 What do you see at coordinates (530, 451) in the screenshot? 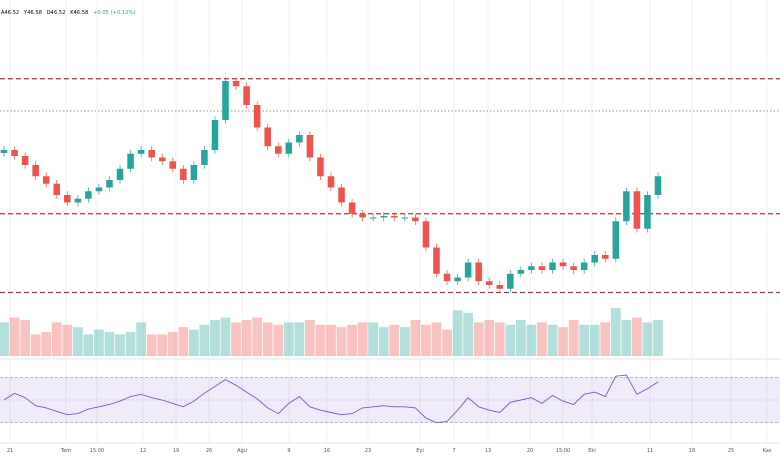
I see `x-tick-label-13: 20` at bounding box center [530, 451].